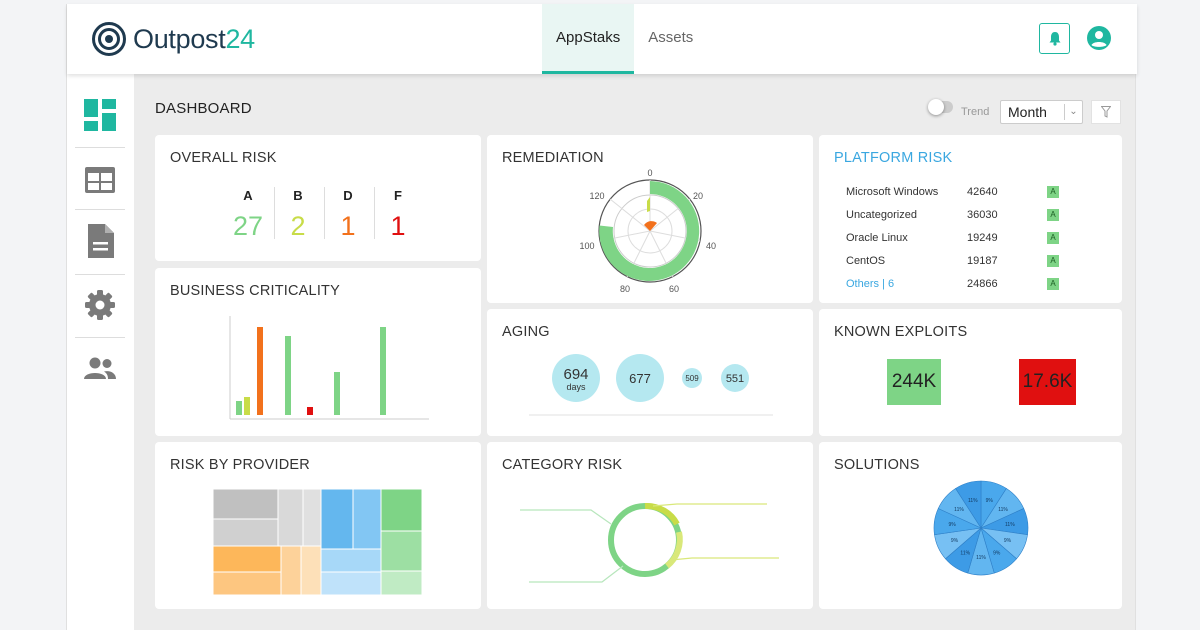 Image resolution: width=1200 pixels, height=630 pixels. I want to click on table-icon, so click(100, 180).